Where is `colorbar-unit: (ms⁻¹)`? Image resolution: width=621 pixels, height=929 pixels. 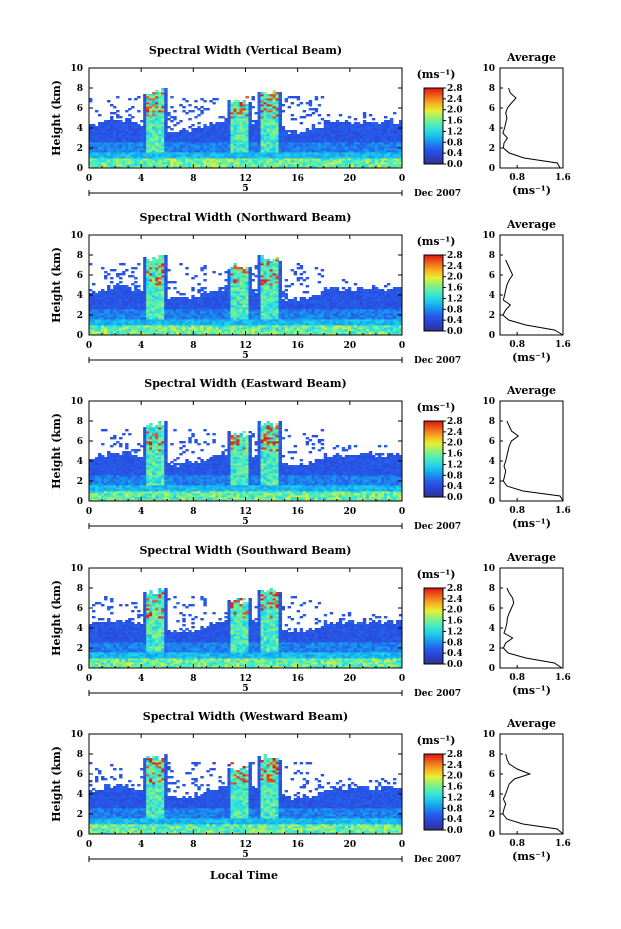 colorbar-unit: (ms⁻¹) is located at coordinates (436, 74).